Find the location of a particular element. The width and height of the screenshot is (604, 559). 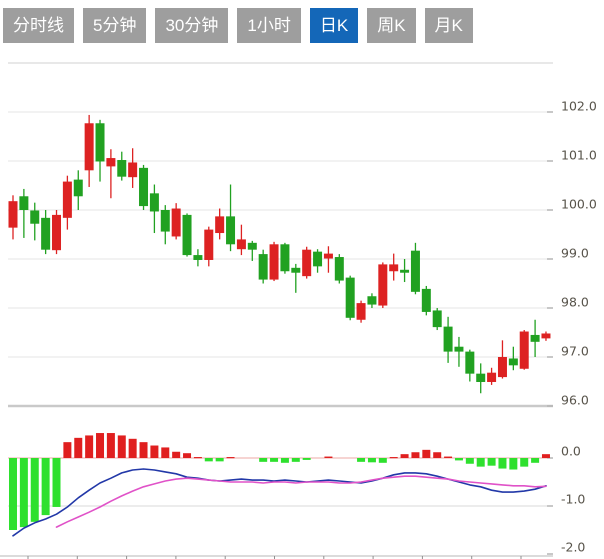

tab-timeframe-6: 月K is located at coordinates (448, 25).